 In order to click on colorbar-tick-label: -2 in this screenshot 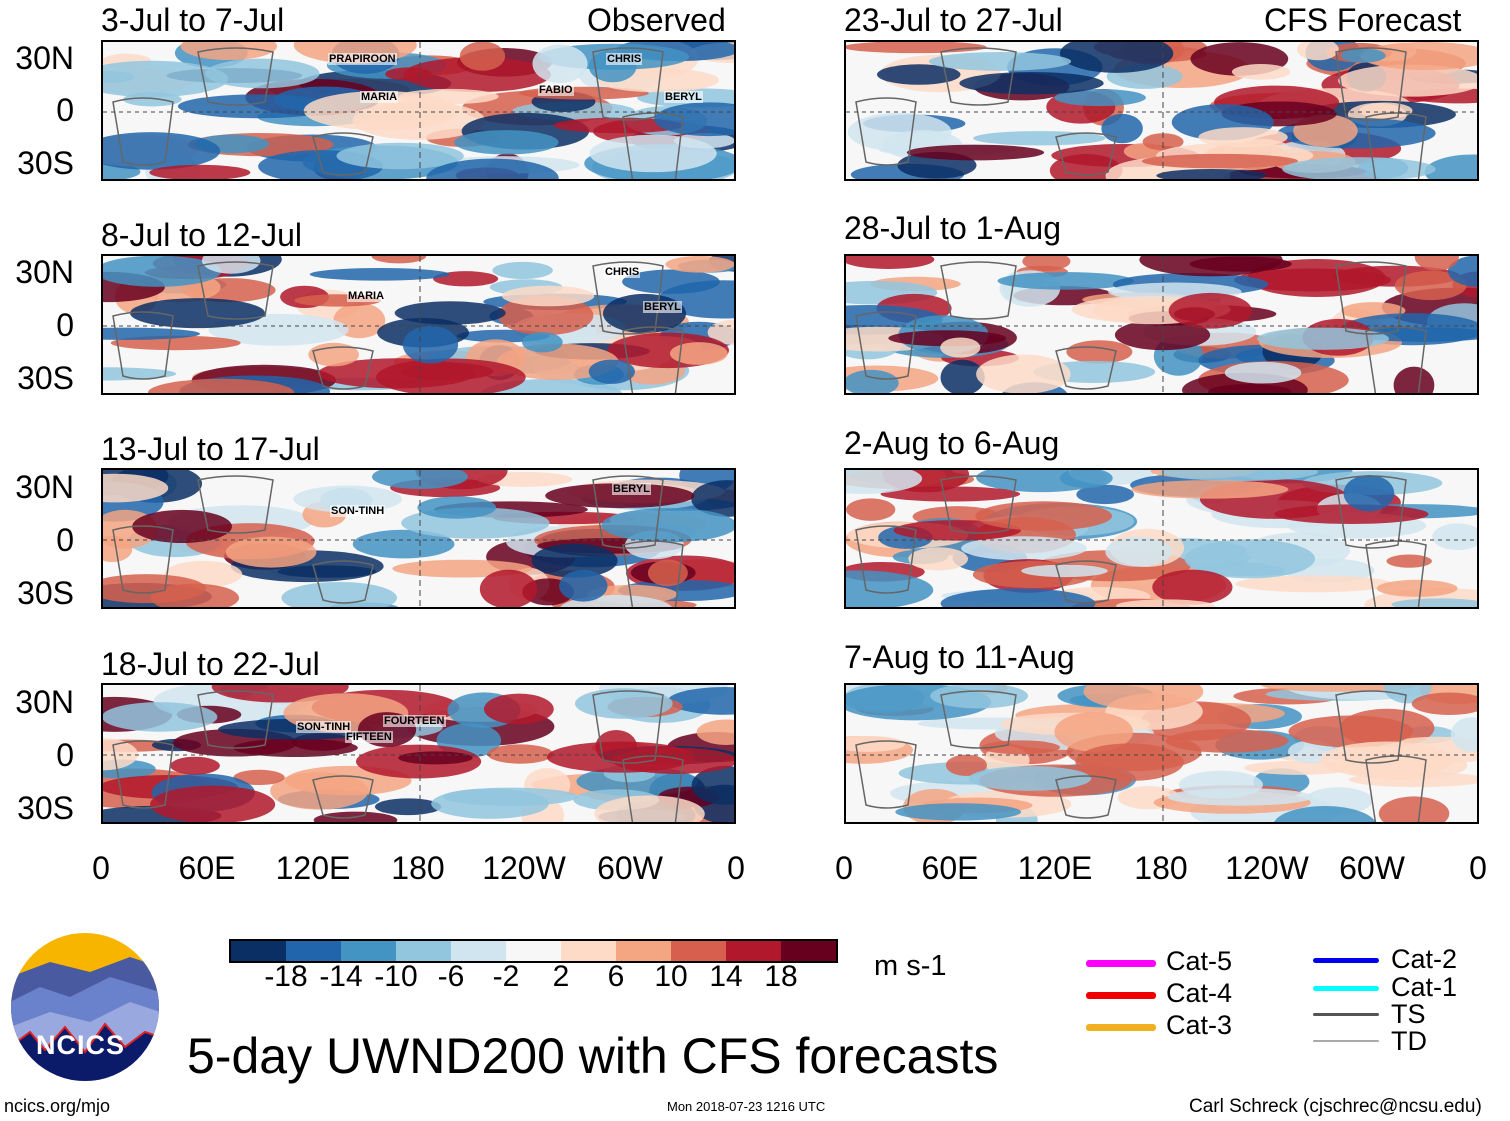, I will do `click(506, 976)`.